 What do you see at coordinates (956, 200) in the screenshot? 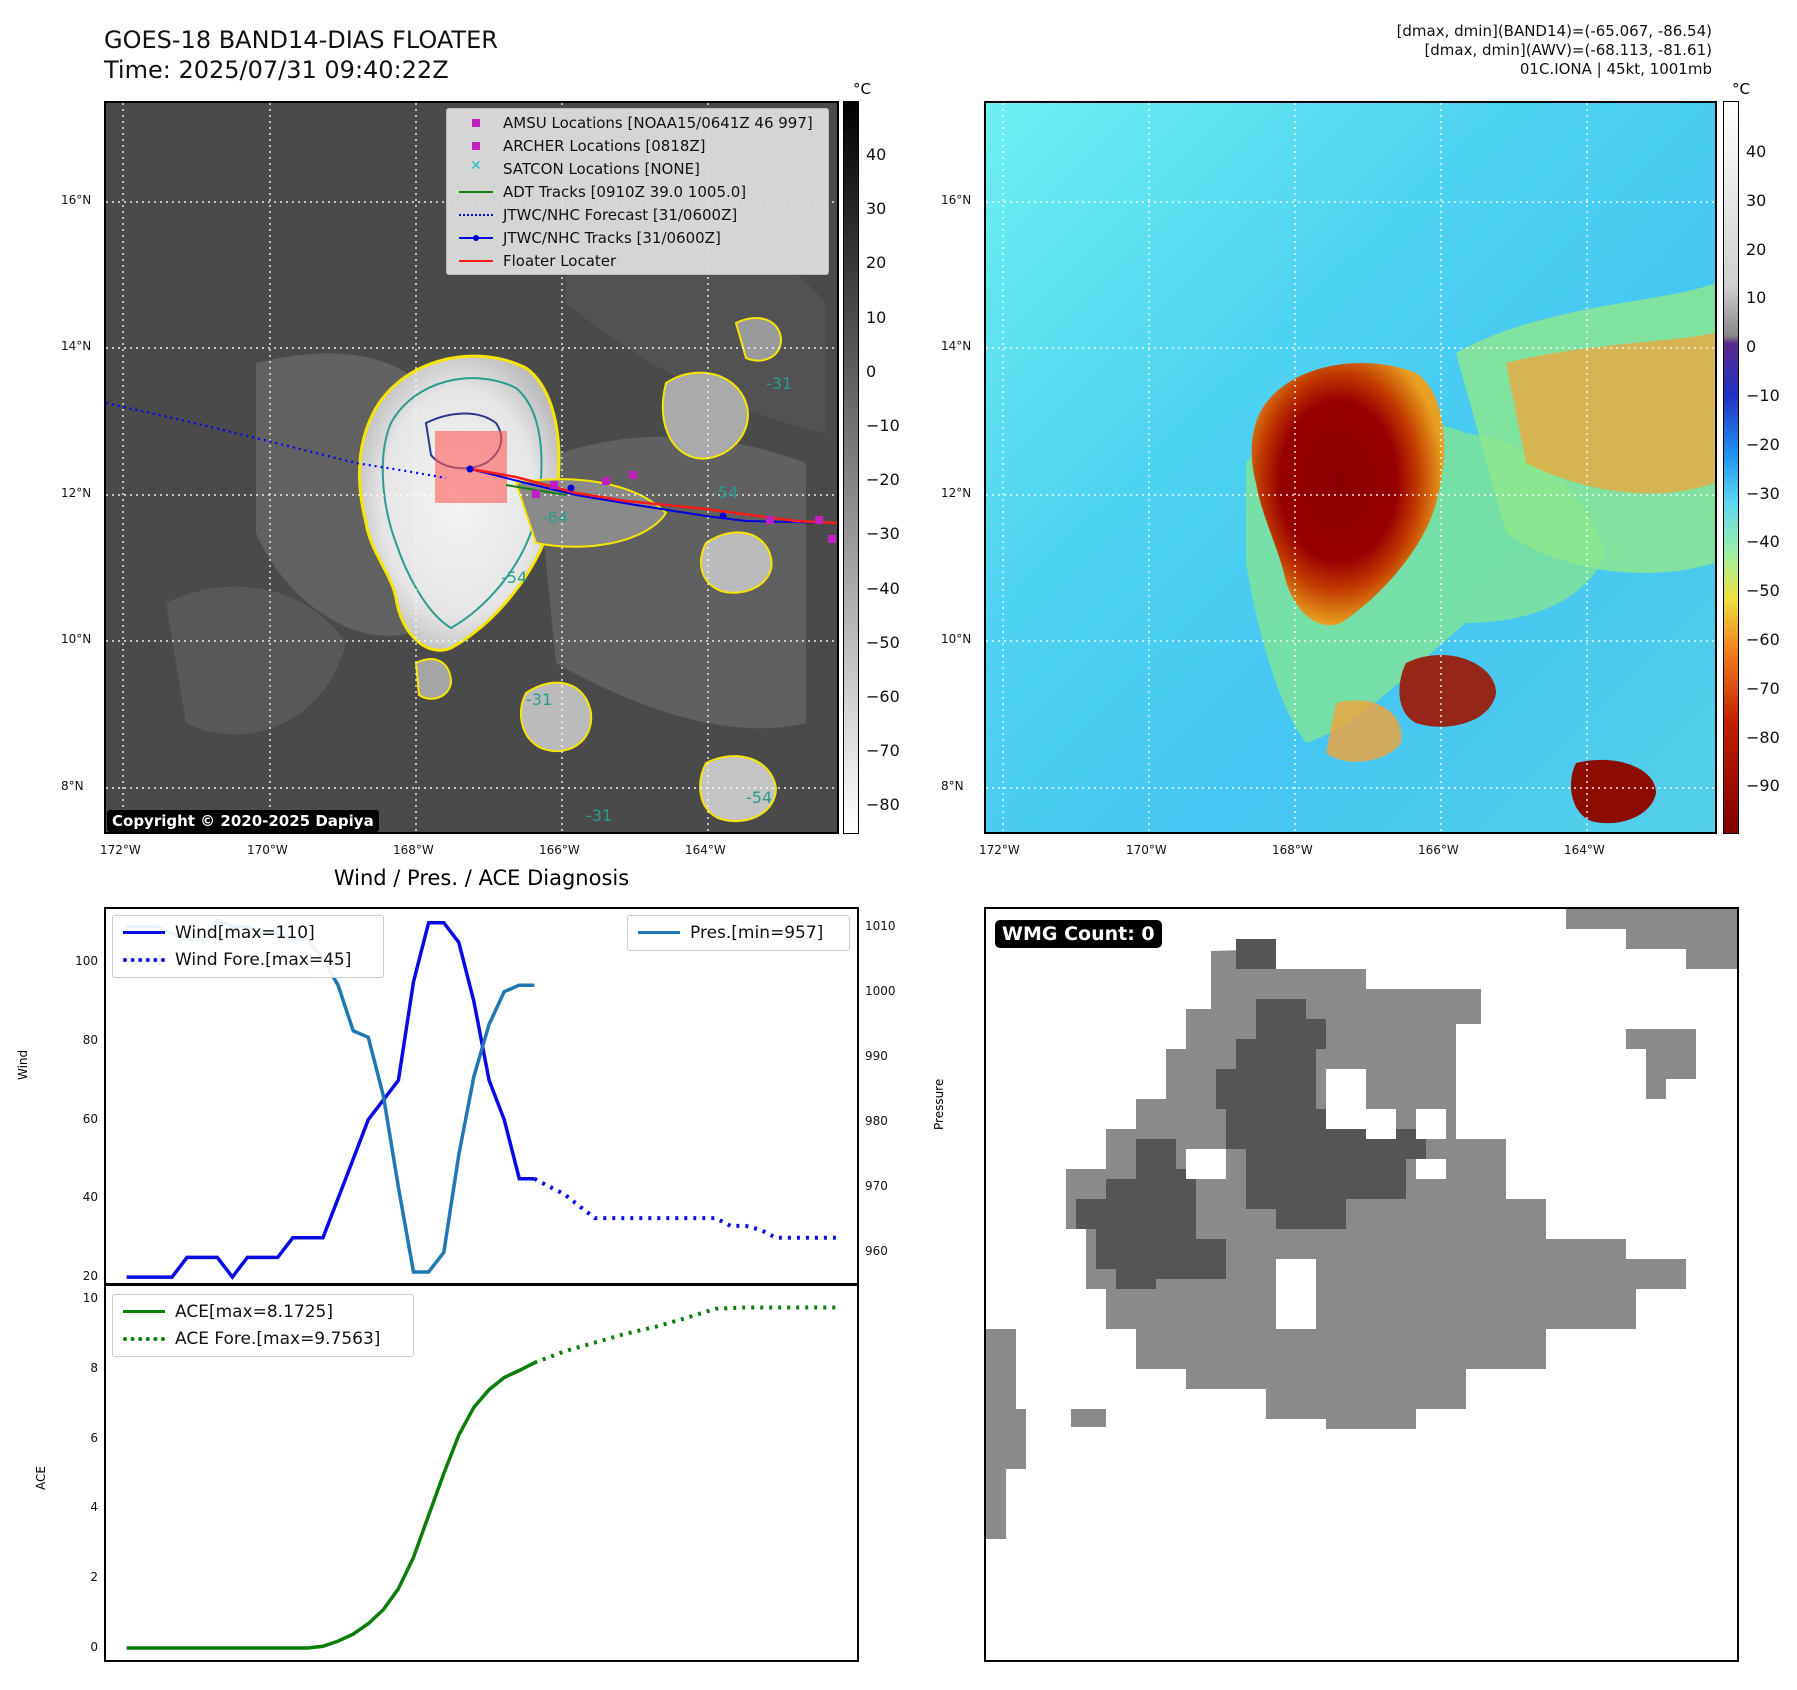
I see `lat-tick: 16°N` at bounding box center [956, 200].